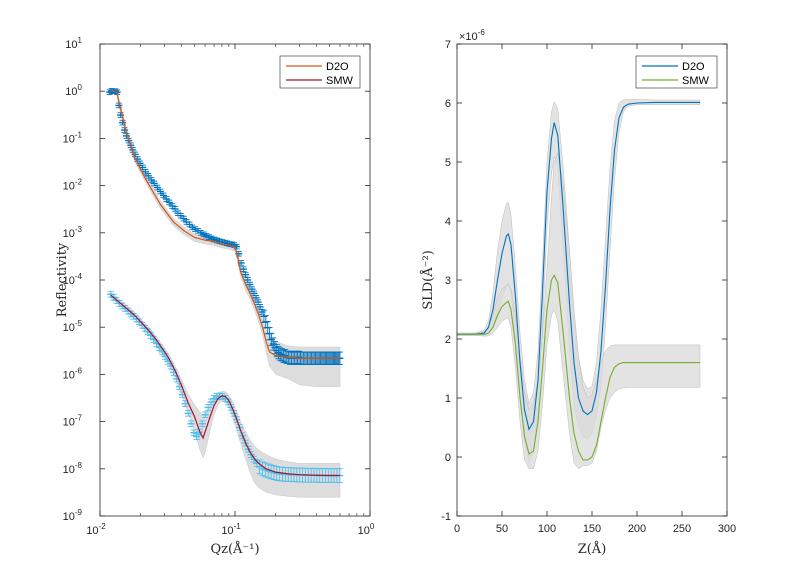 The width and height of the screenshot is (803, 577). I want to click on y-tick-label: 10⁻¹, so click(73, 137).